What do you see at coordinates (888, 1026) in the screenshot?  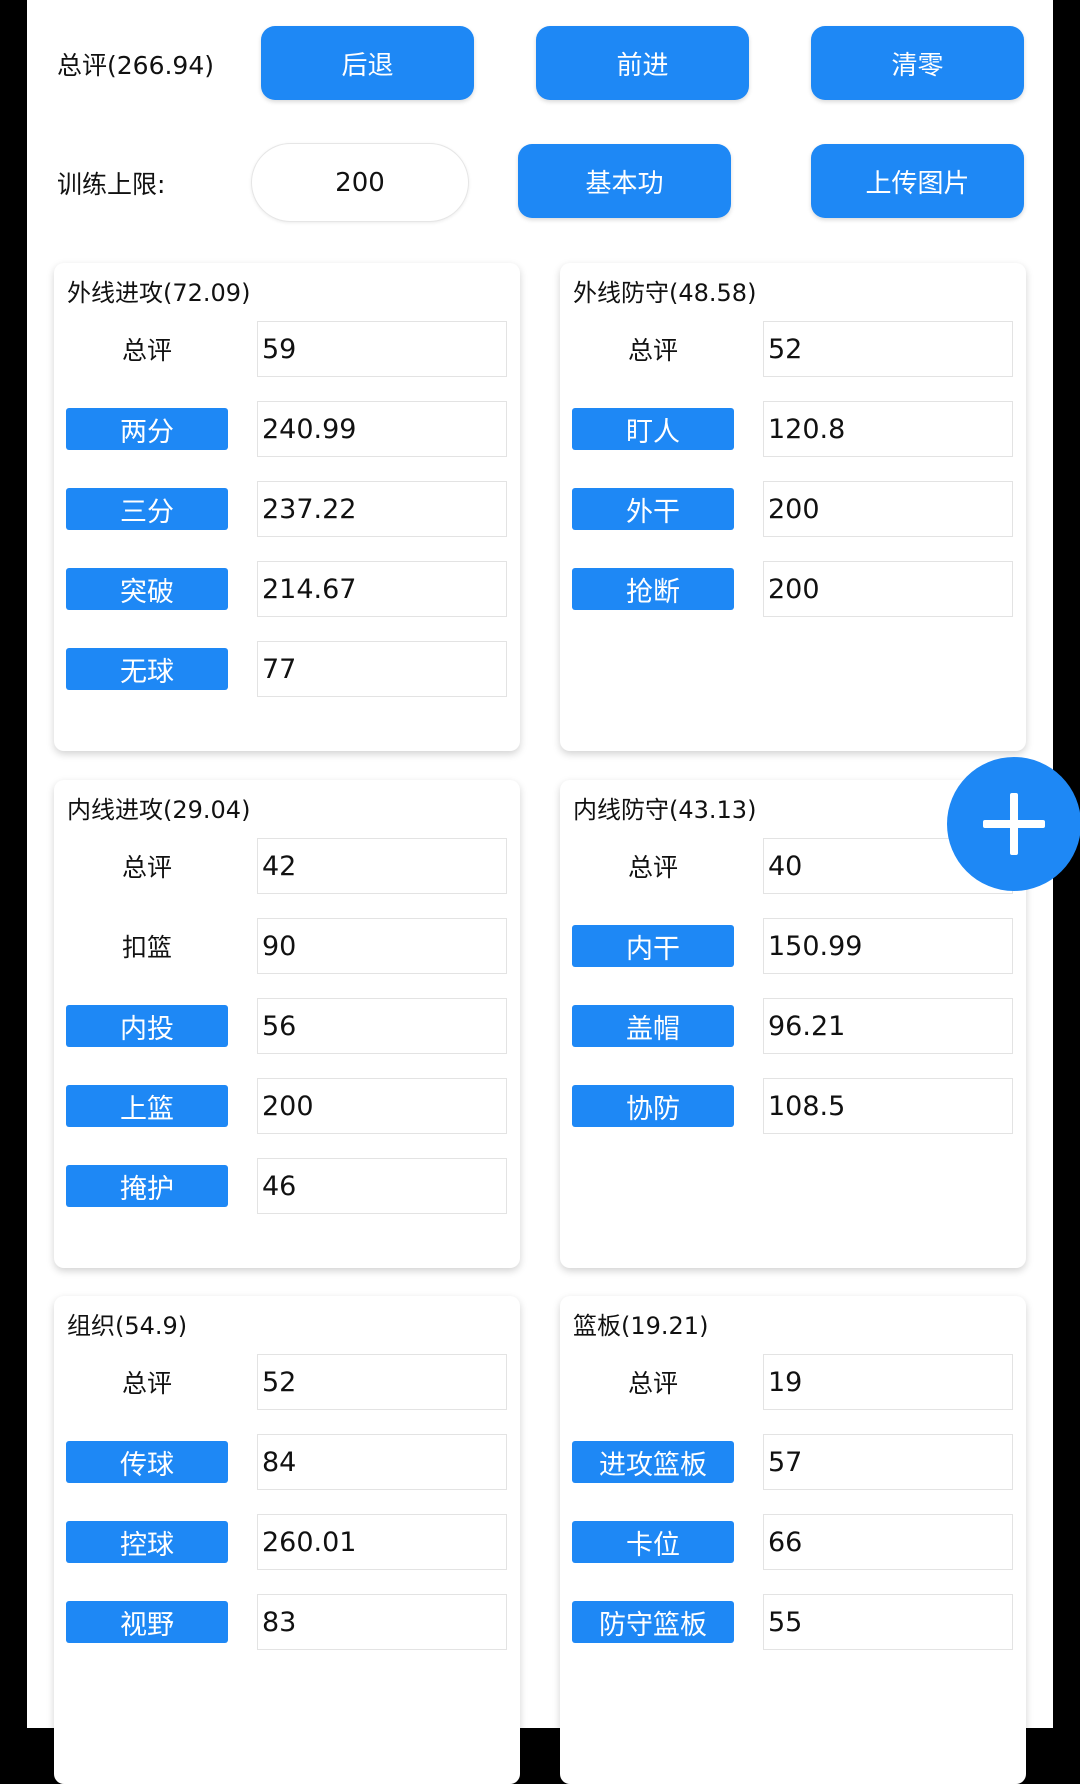 I see `row-value-input: 96.21` at bounding box center [888, 1026].